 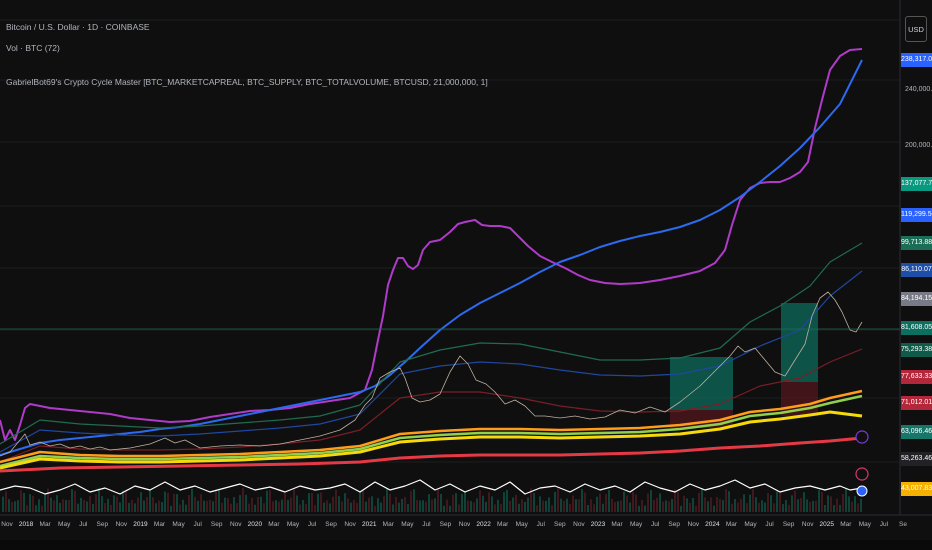 I want to click on series-volume-oscillator, so click(x=431, y=487).